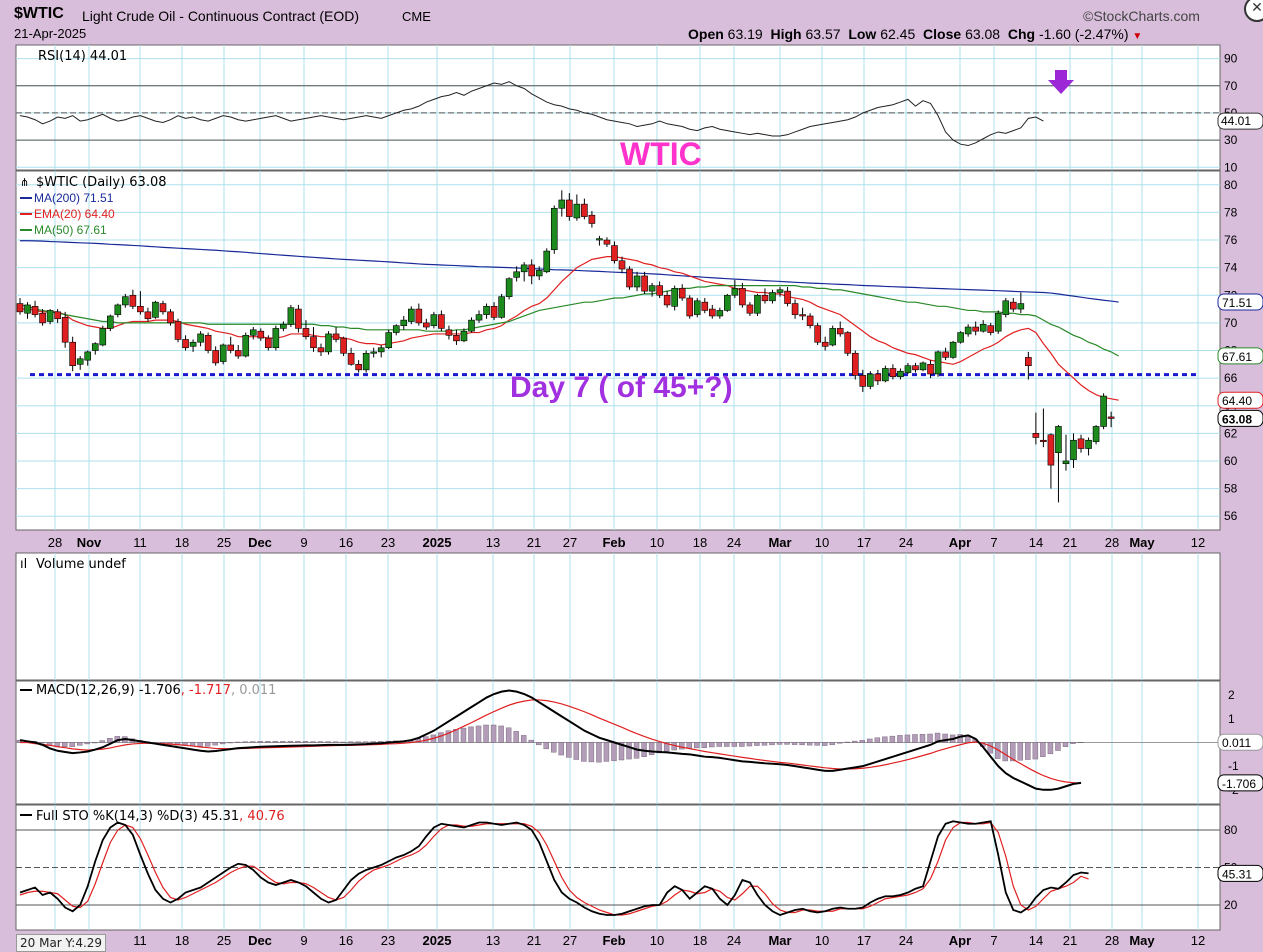 The height and width of the screenshot is (952, 1263). Describe the element at coordinates (39, 13) in the screenshot. I see `chart-symbol: $WTIC` at that location.